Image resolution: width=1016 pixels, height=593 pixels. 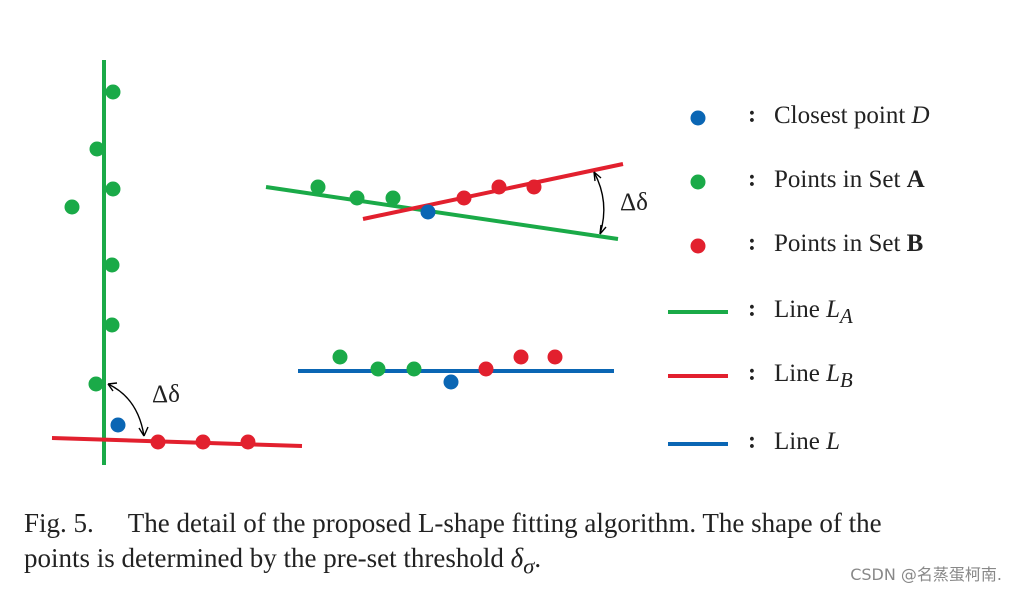 I want to click on left-angle-label: Δδ, so click(x=166, y=394).